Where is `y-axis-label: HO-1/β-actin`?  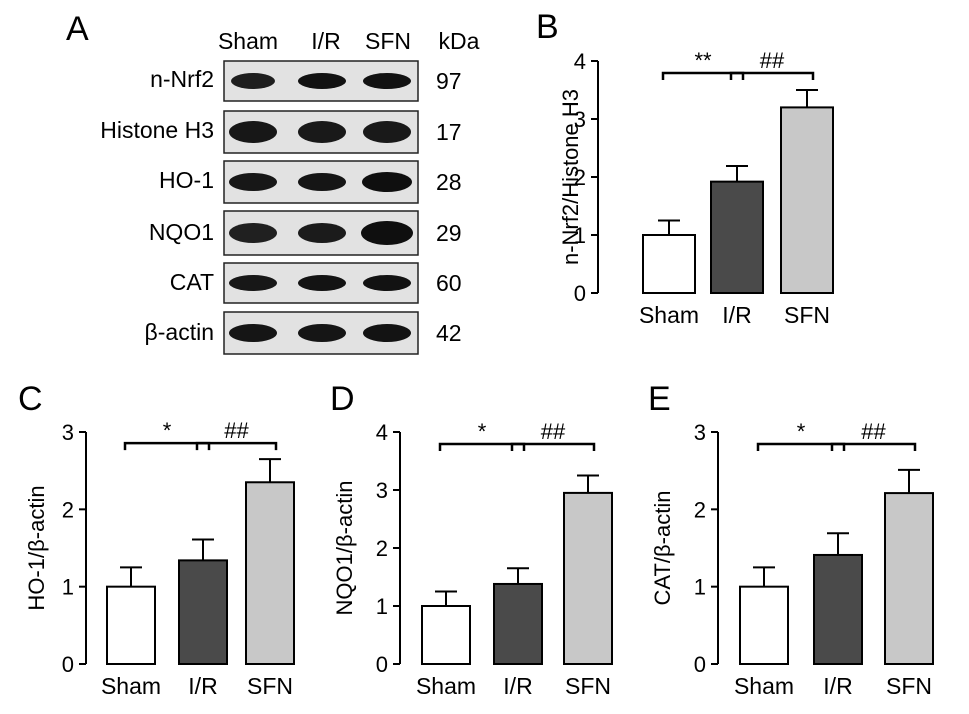
y-axis-label: HO-1/β-actin is located at coordinates (36, 547).